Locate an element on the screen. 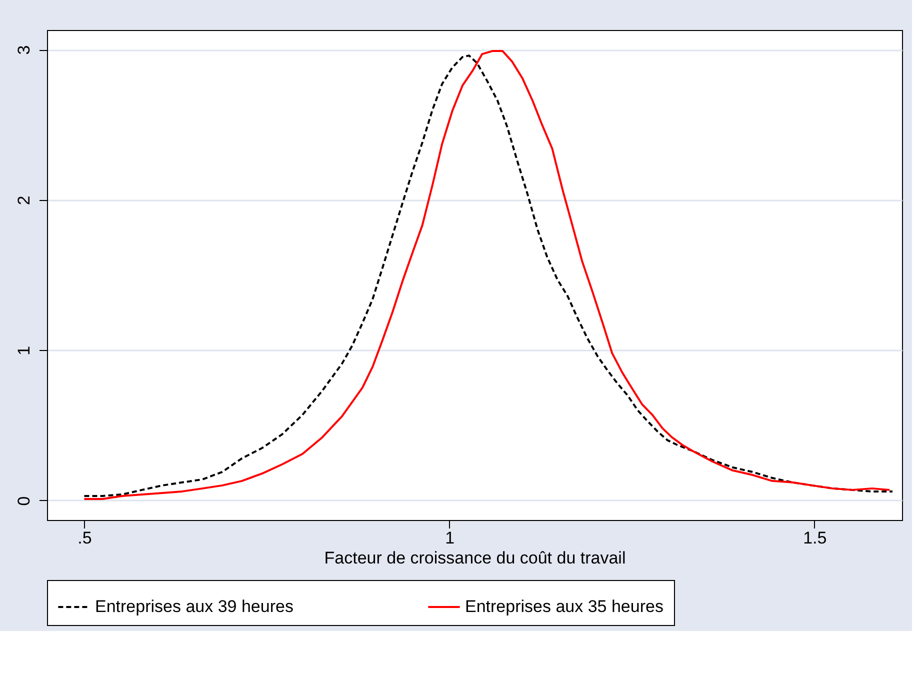 This screenshot has width=923, height=675. x-axis-title: Facteur de croissance du coût du travail is located at coordinates (475, 558).